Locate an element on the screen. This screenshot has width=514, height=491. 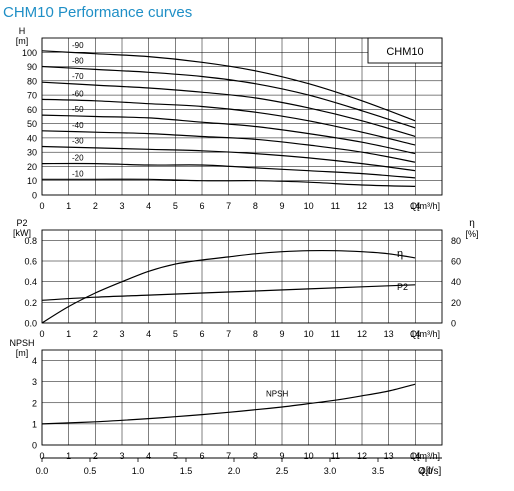
y-tick-label: 3 is located at coordinates (34, 382).